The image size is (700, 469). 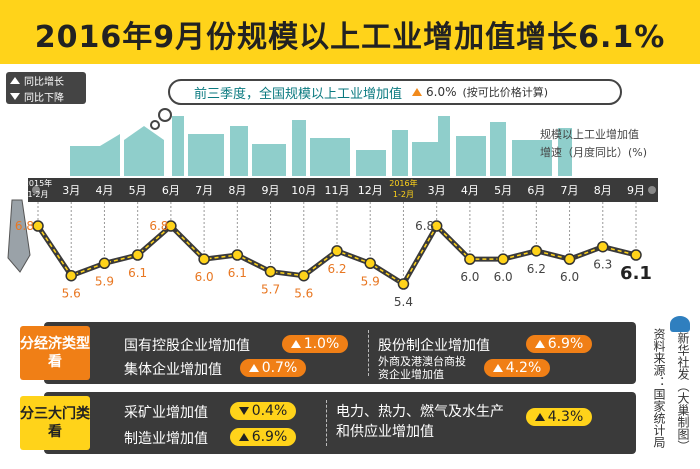 I want to click on divider, so click(x=326, y=423).